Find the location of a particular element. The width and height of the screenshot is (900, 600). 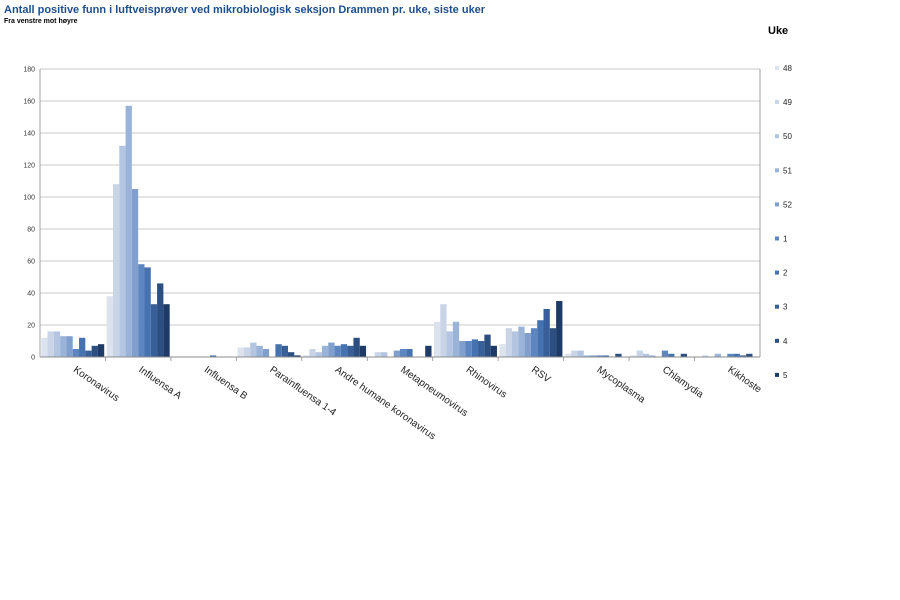

y-tick-label: 180 is located at coordinates (29, 70).